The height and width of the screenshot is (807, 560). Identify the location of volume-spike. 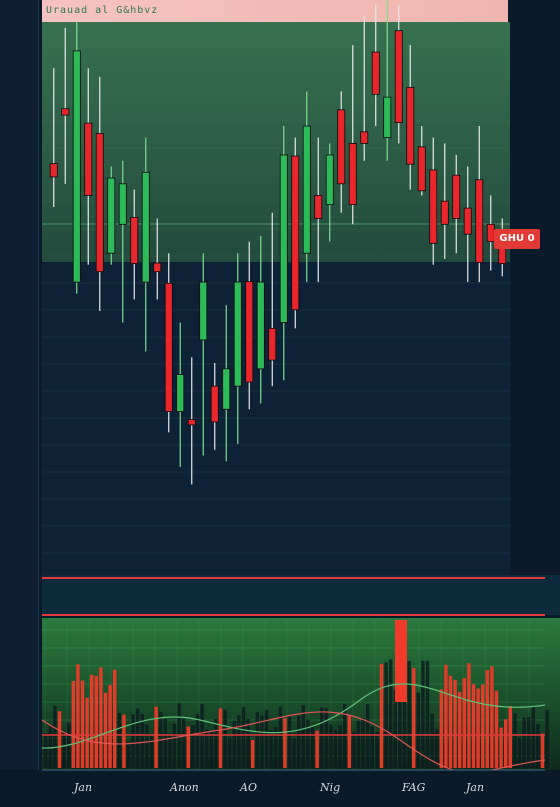
(401, 661).